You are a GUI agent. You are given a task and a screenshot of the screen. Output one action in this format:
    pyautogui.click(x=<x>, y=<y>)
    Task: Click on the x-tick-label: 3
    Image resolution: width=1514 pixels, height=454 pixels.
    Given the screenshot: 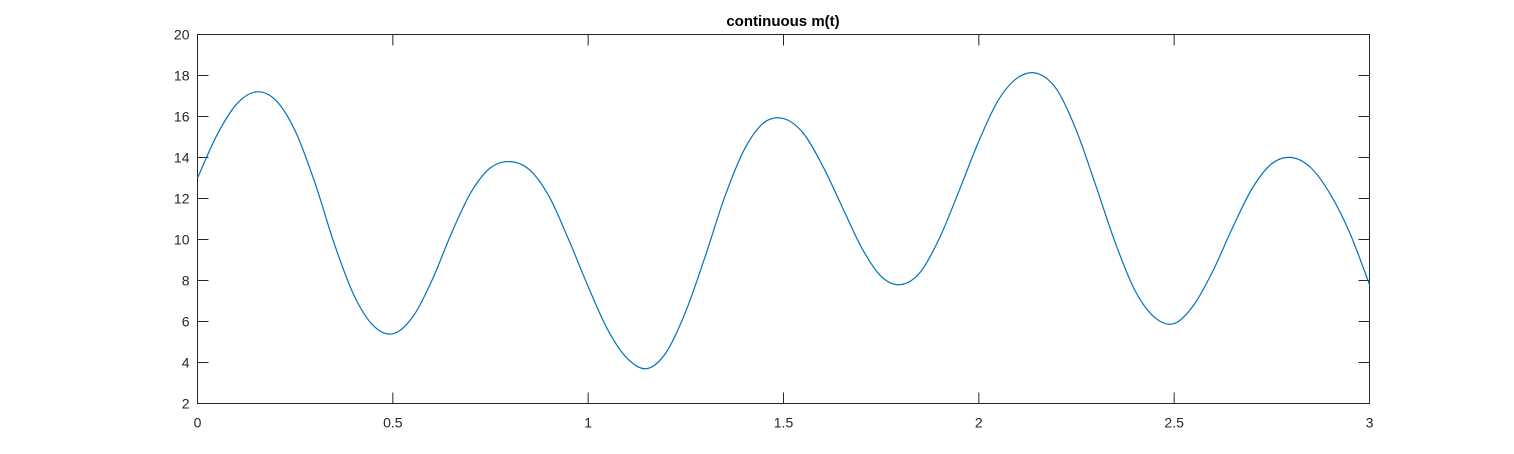 What is the action you would take?
    pyautogui.click(x=1370, y=423)
    